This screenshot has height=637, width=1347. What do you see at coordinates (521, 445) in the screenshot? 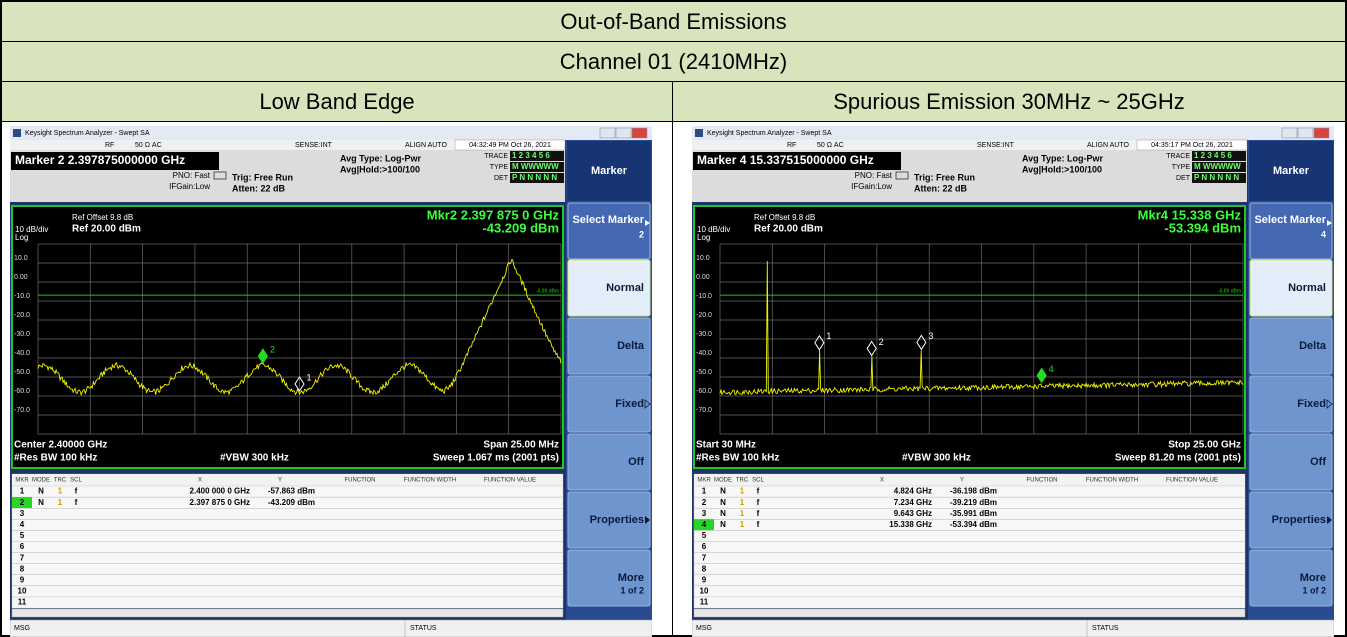
I see `plot-text: Span 25.00 MHz` at bounding box center [521, 445].